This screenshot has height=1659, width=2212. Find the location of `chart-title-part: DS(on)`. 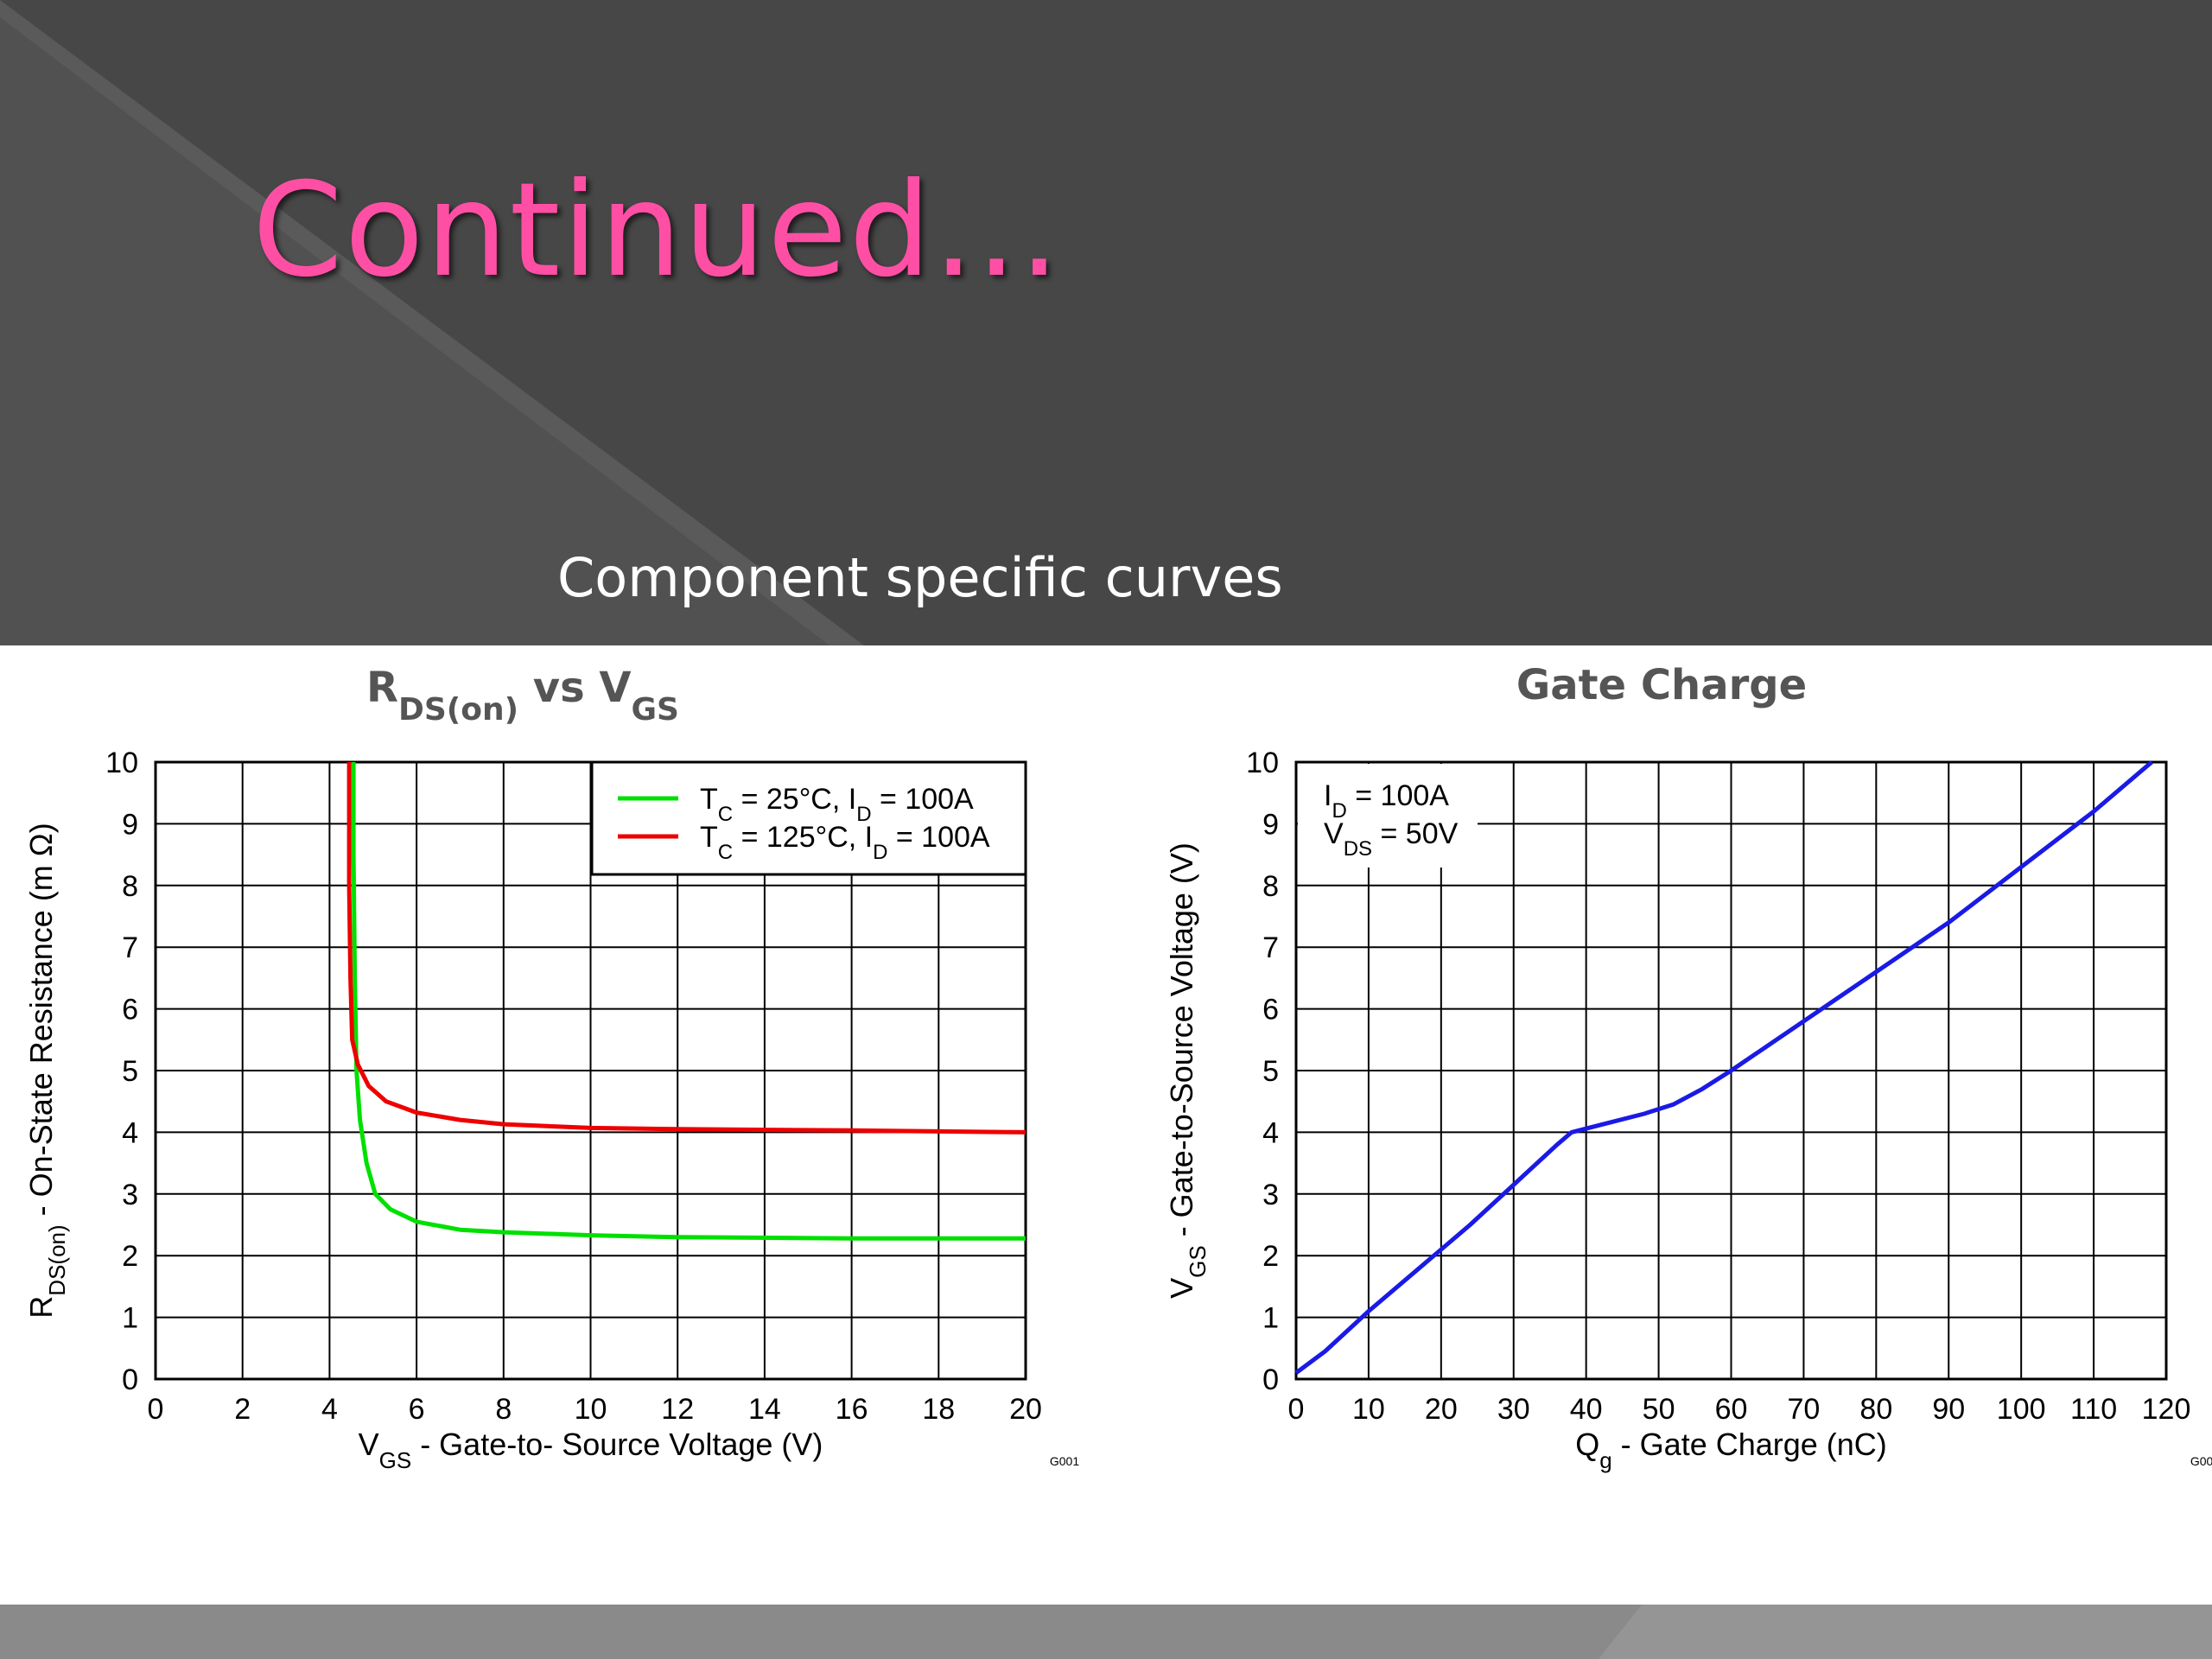

chart-title-part: DS(on) is located at coordinates (458, 710).